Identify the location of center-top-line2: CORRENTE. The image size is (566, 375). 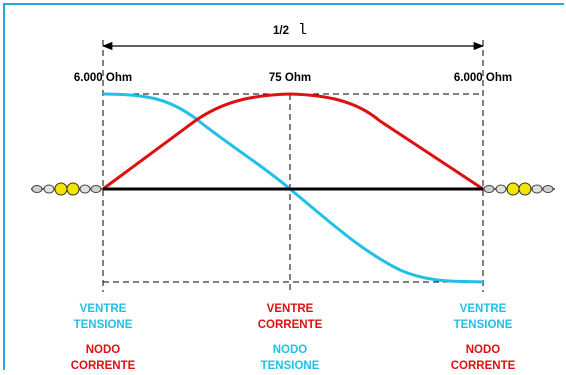
(290, 325).